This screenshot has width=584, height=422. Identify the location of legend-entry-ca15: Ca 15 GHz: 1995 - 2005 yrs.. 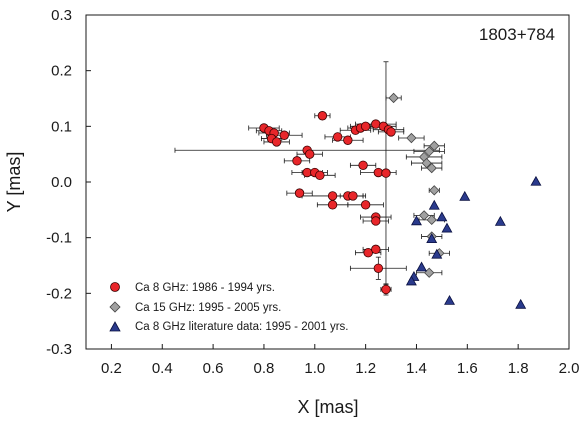
(195, 307).